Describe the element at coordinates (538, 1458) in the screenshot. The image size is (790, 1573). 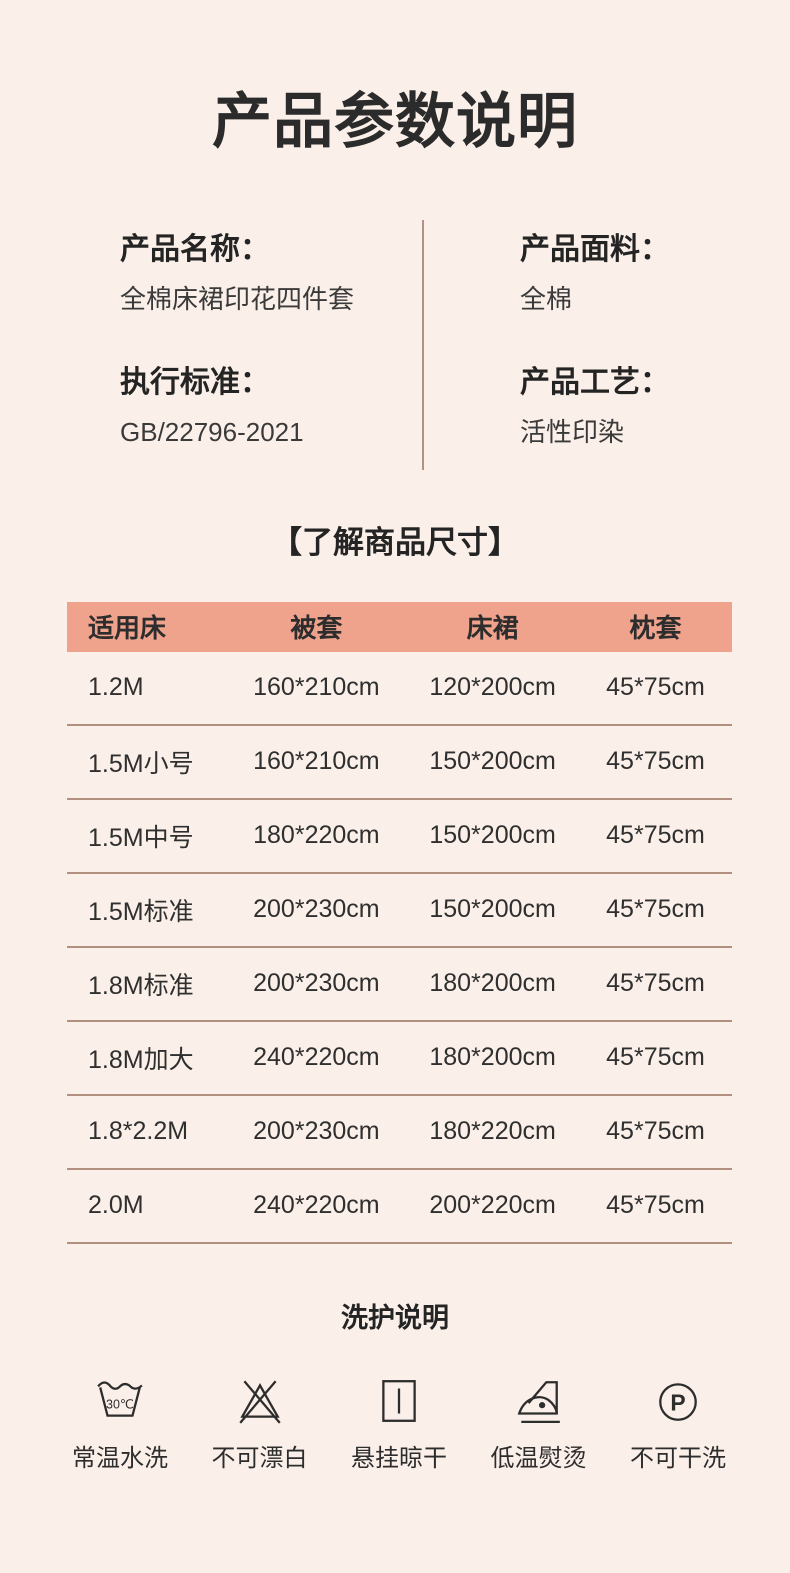
I see `care-label: 低温熨烫` at that location.